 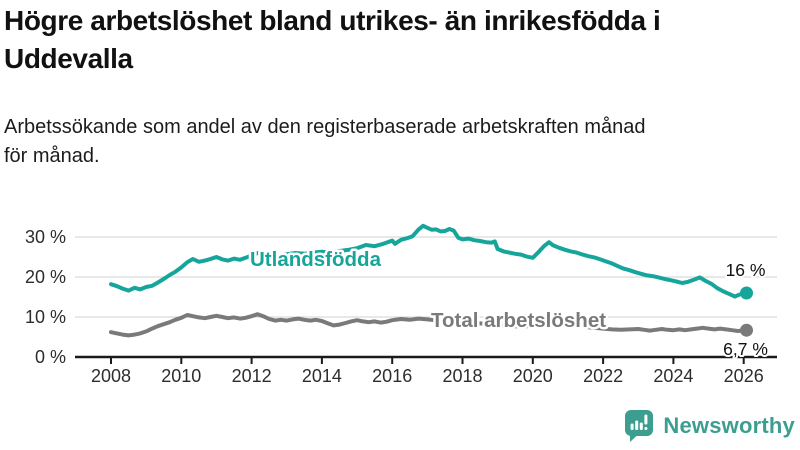 I want to click on y-tick-label-30: 30 %, so click(x=45, y=237).